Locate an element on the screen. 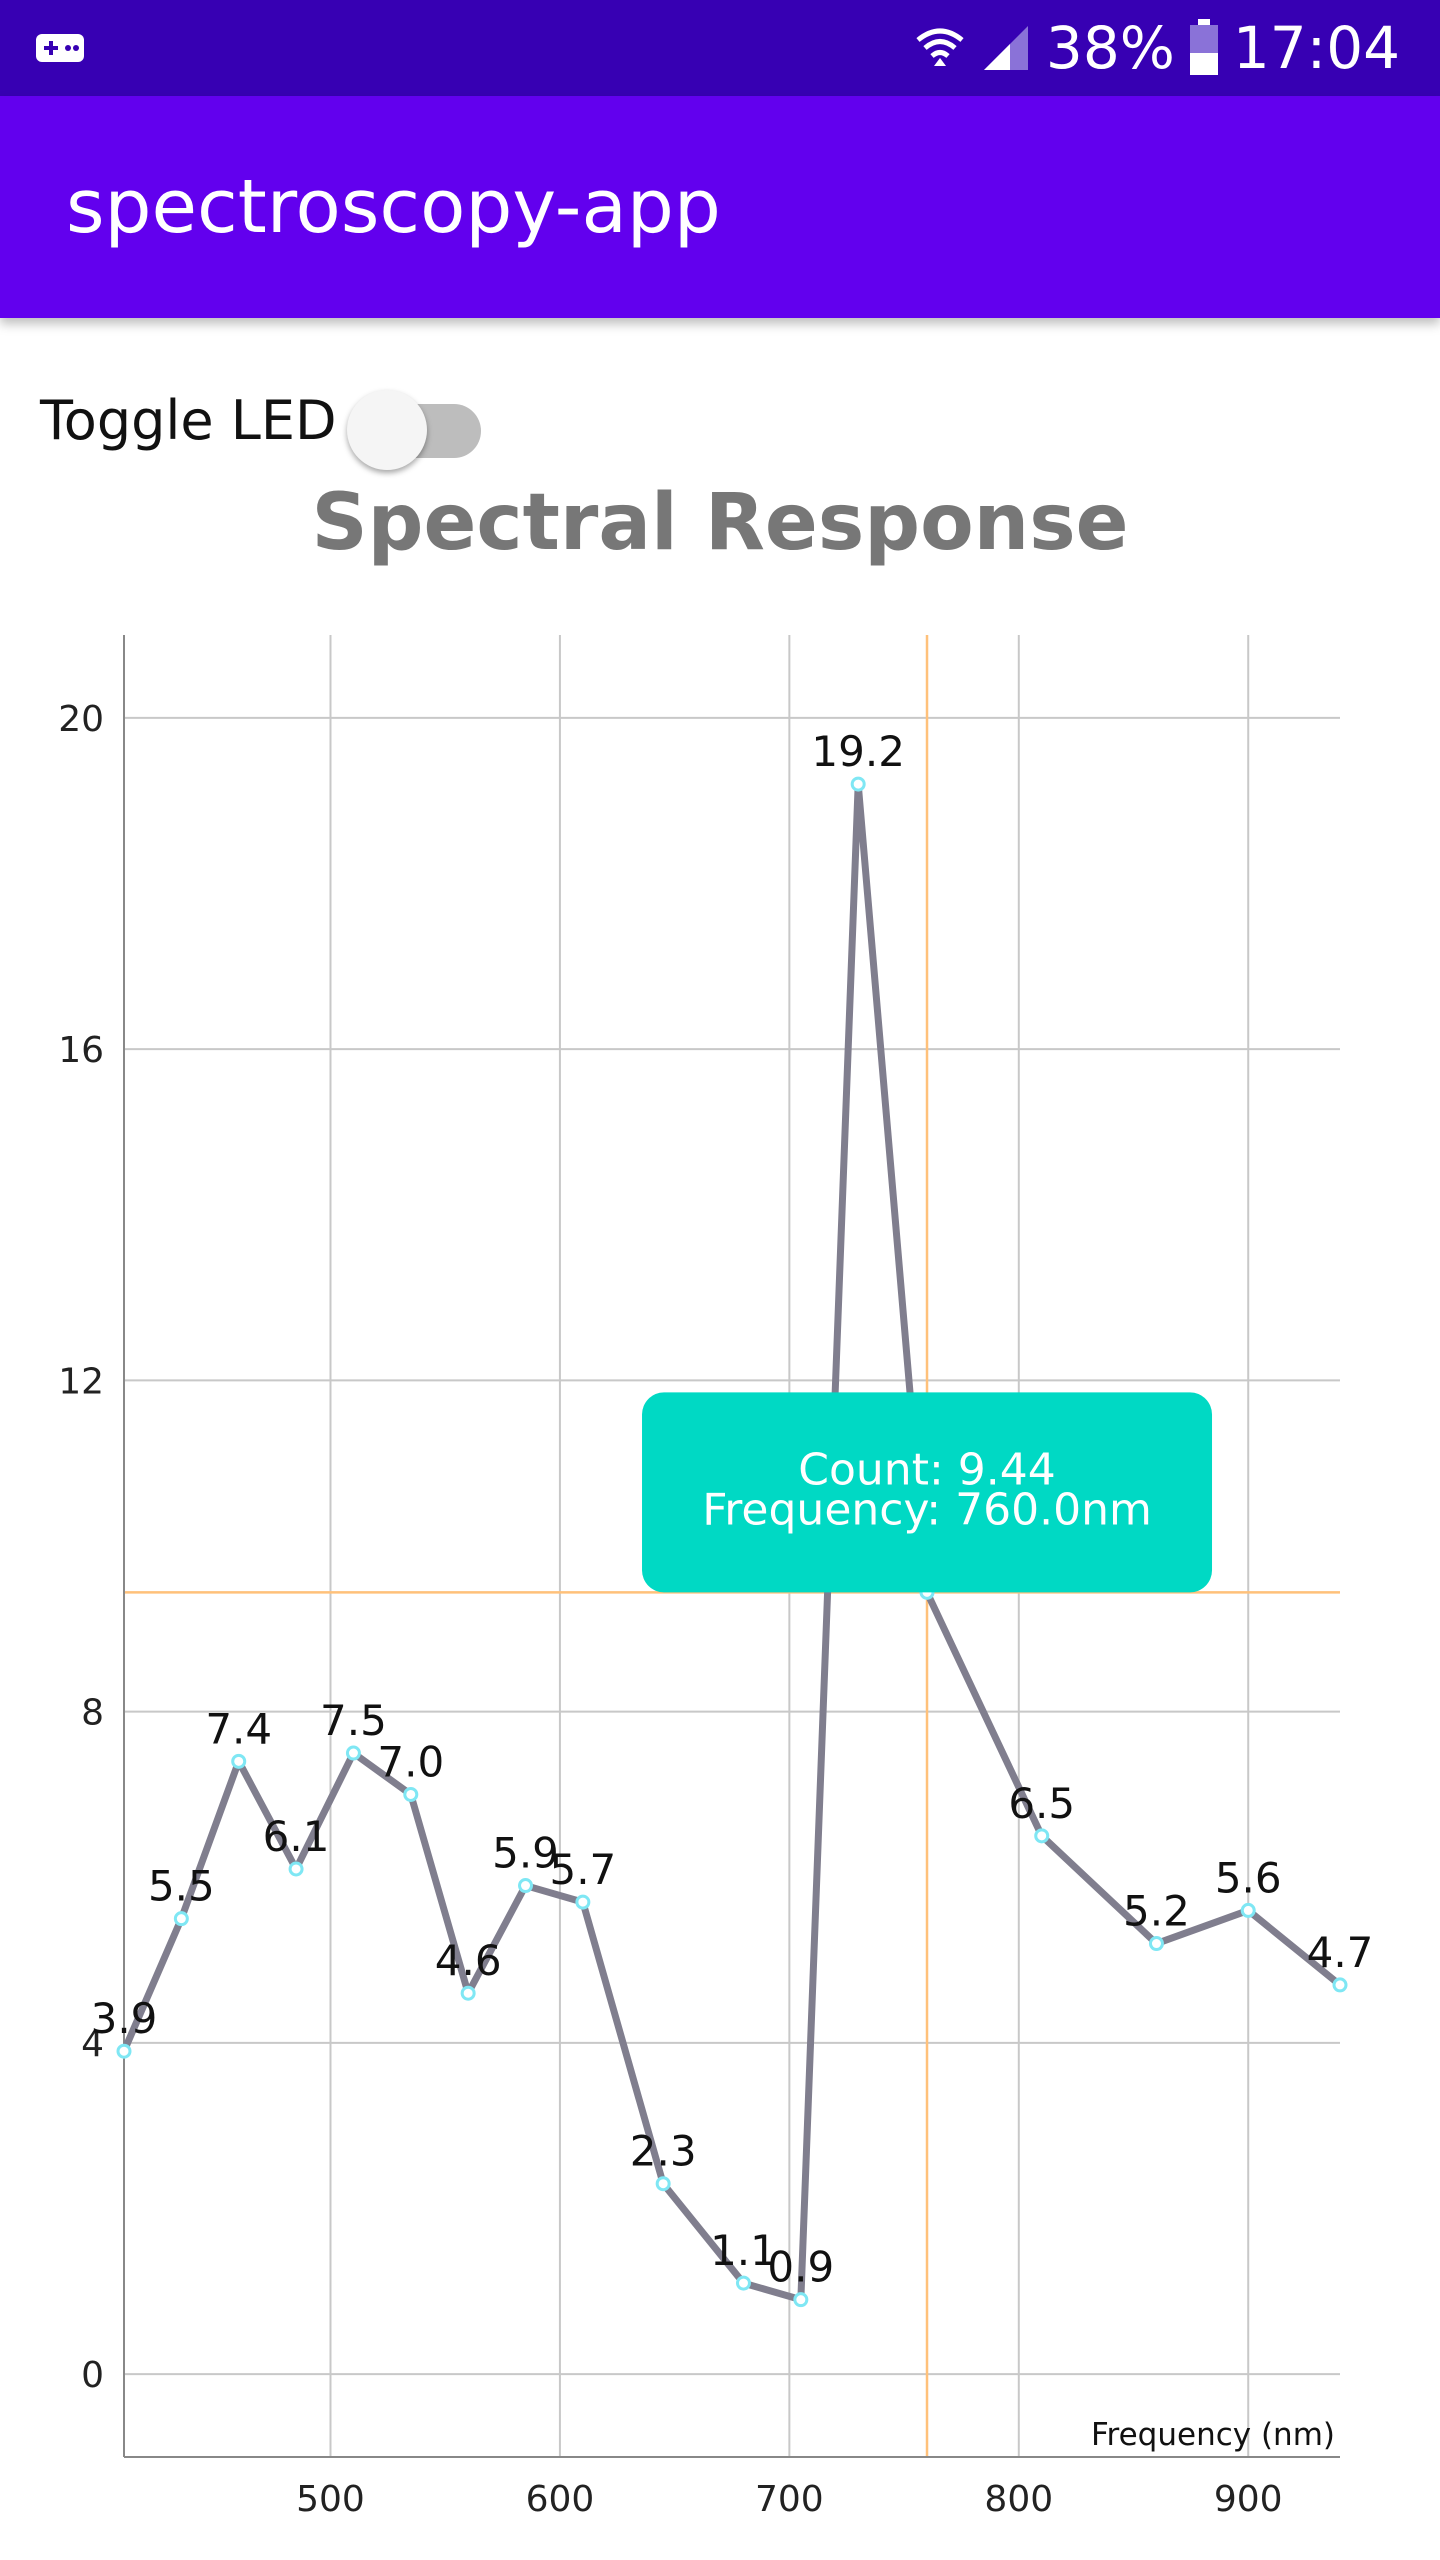  data-label: 19.2 is located at coordinates (858, 751).